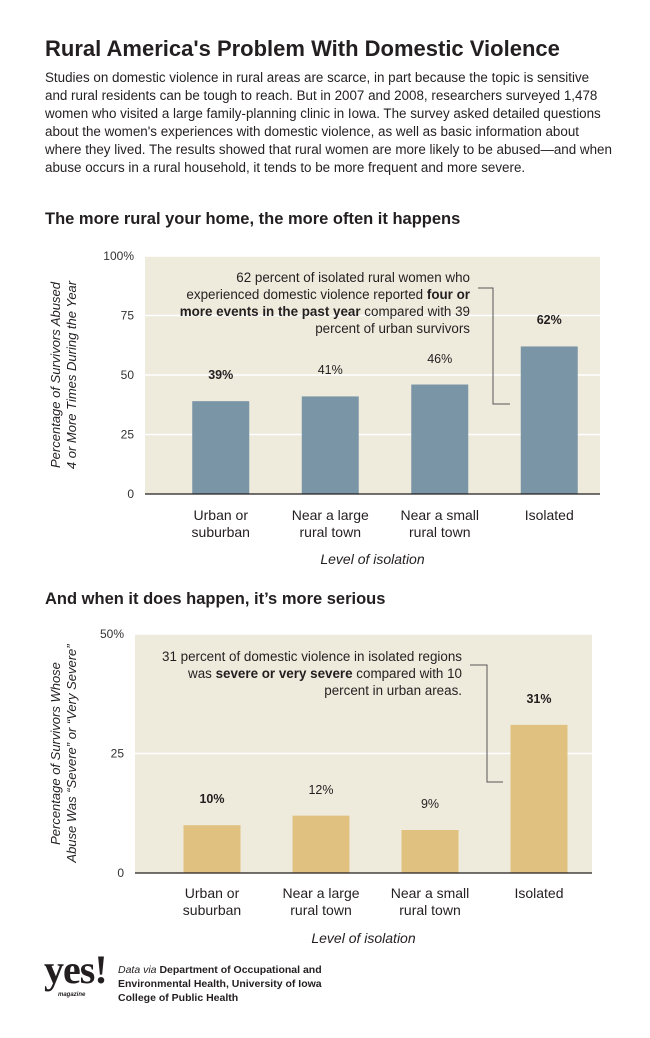 This screenshot has width=650, height=1038. I want to click on y-axis-label-line: Percentage of Survivors Whose, so click(55, 753).